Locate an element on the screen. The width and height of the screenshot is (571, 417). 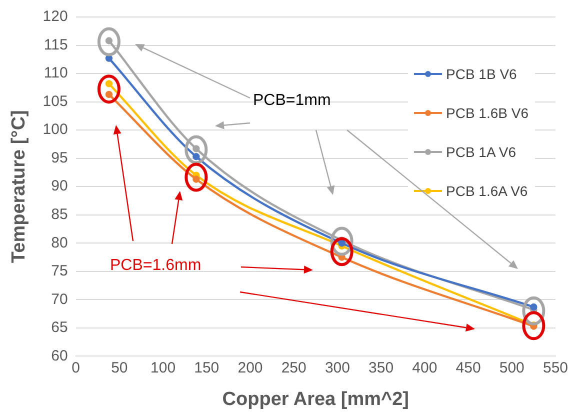
x-tick-label: 150 is located at coordinates (207, 367).